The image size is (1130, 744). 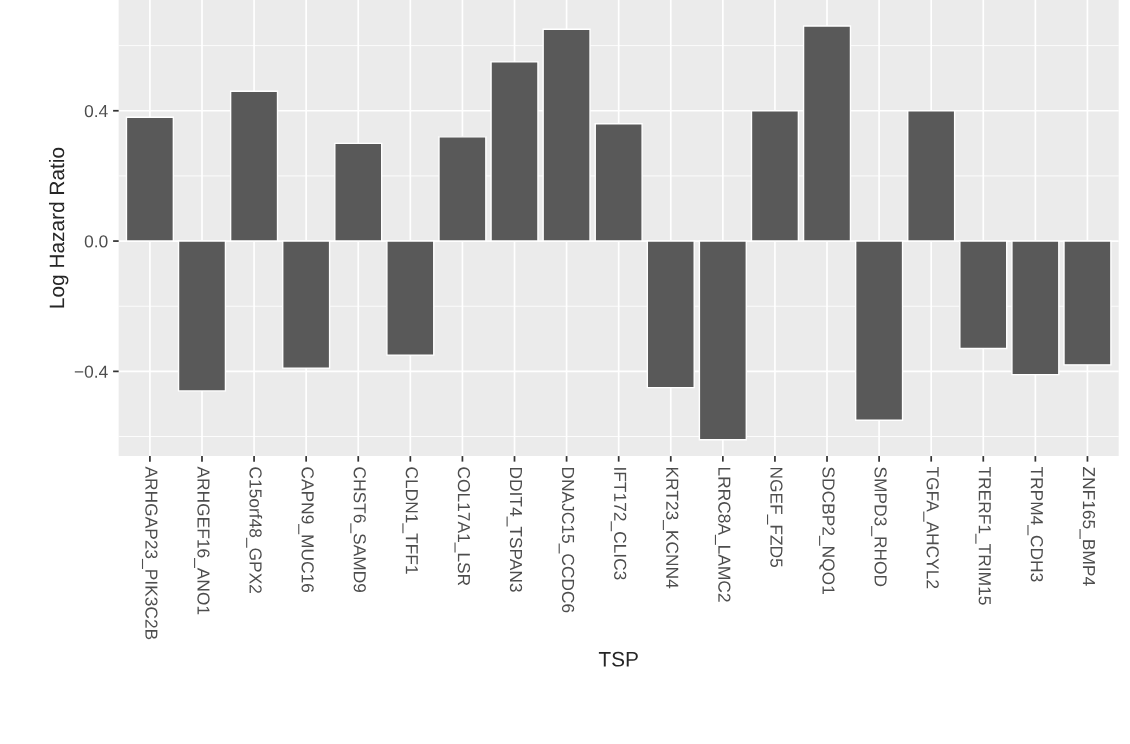 I want to click on x-tick-label: COL17A1_LSR, so click(x=462, y=526).